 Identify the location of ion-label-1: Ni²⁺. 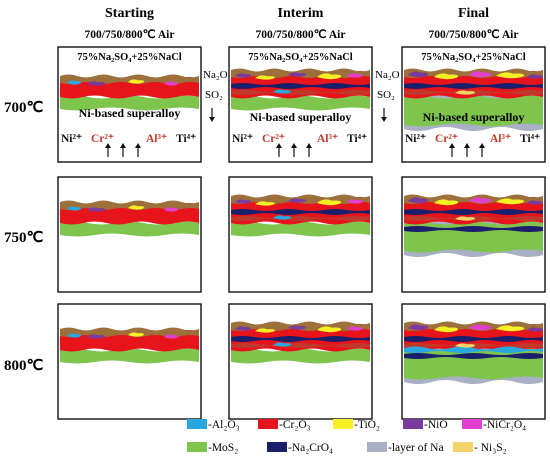
(71, 139).